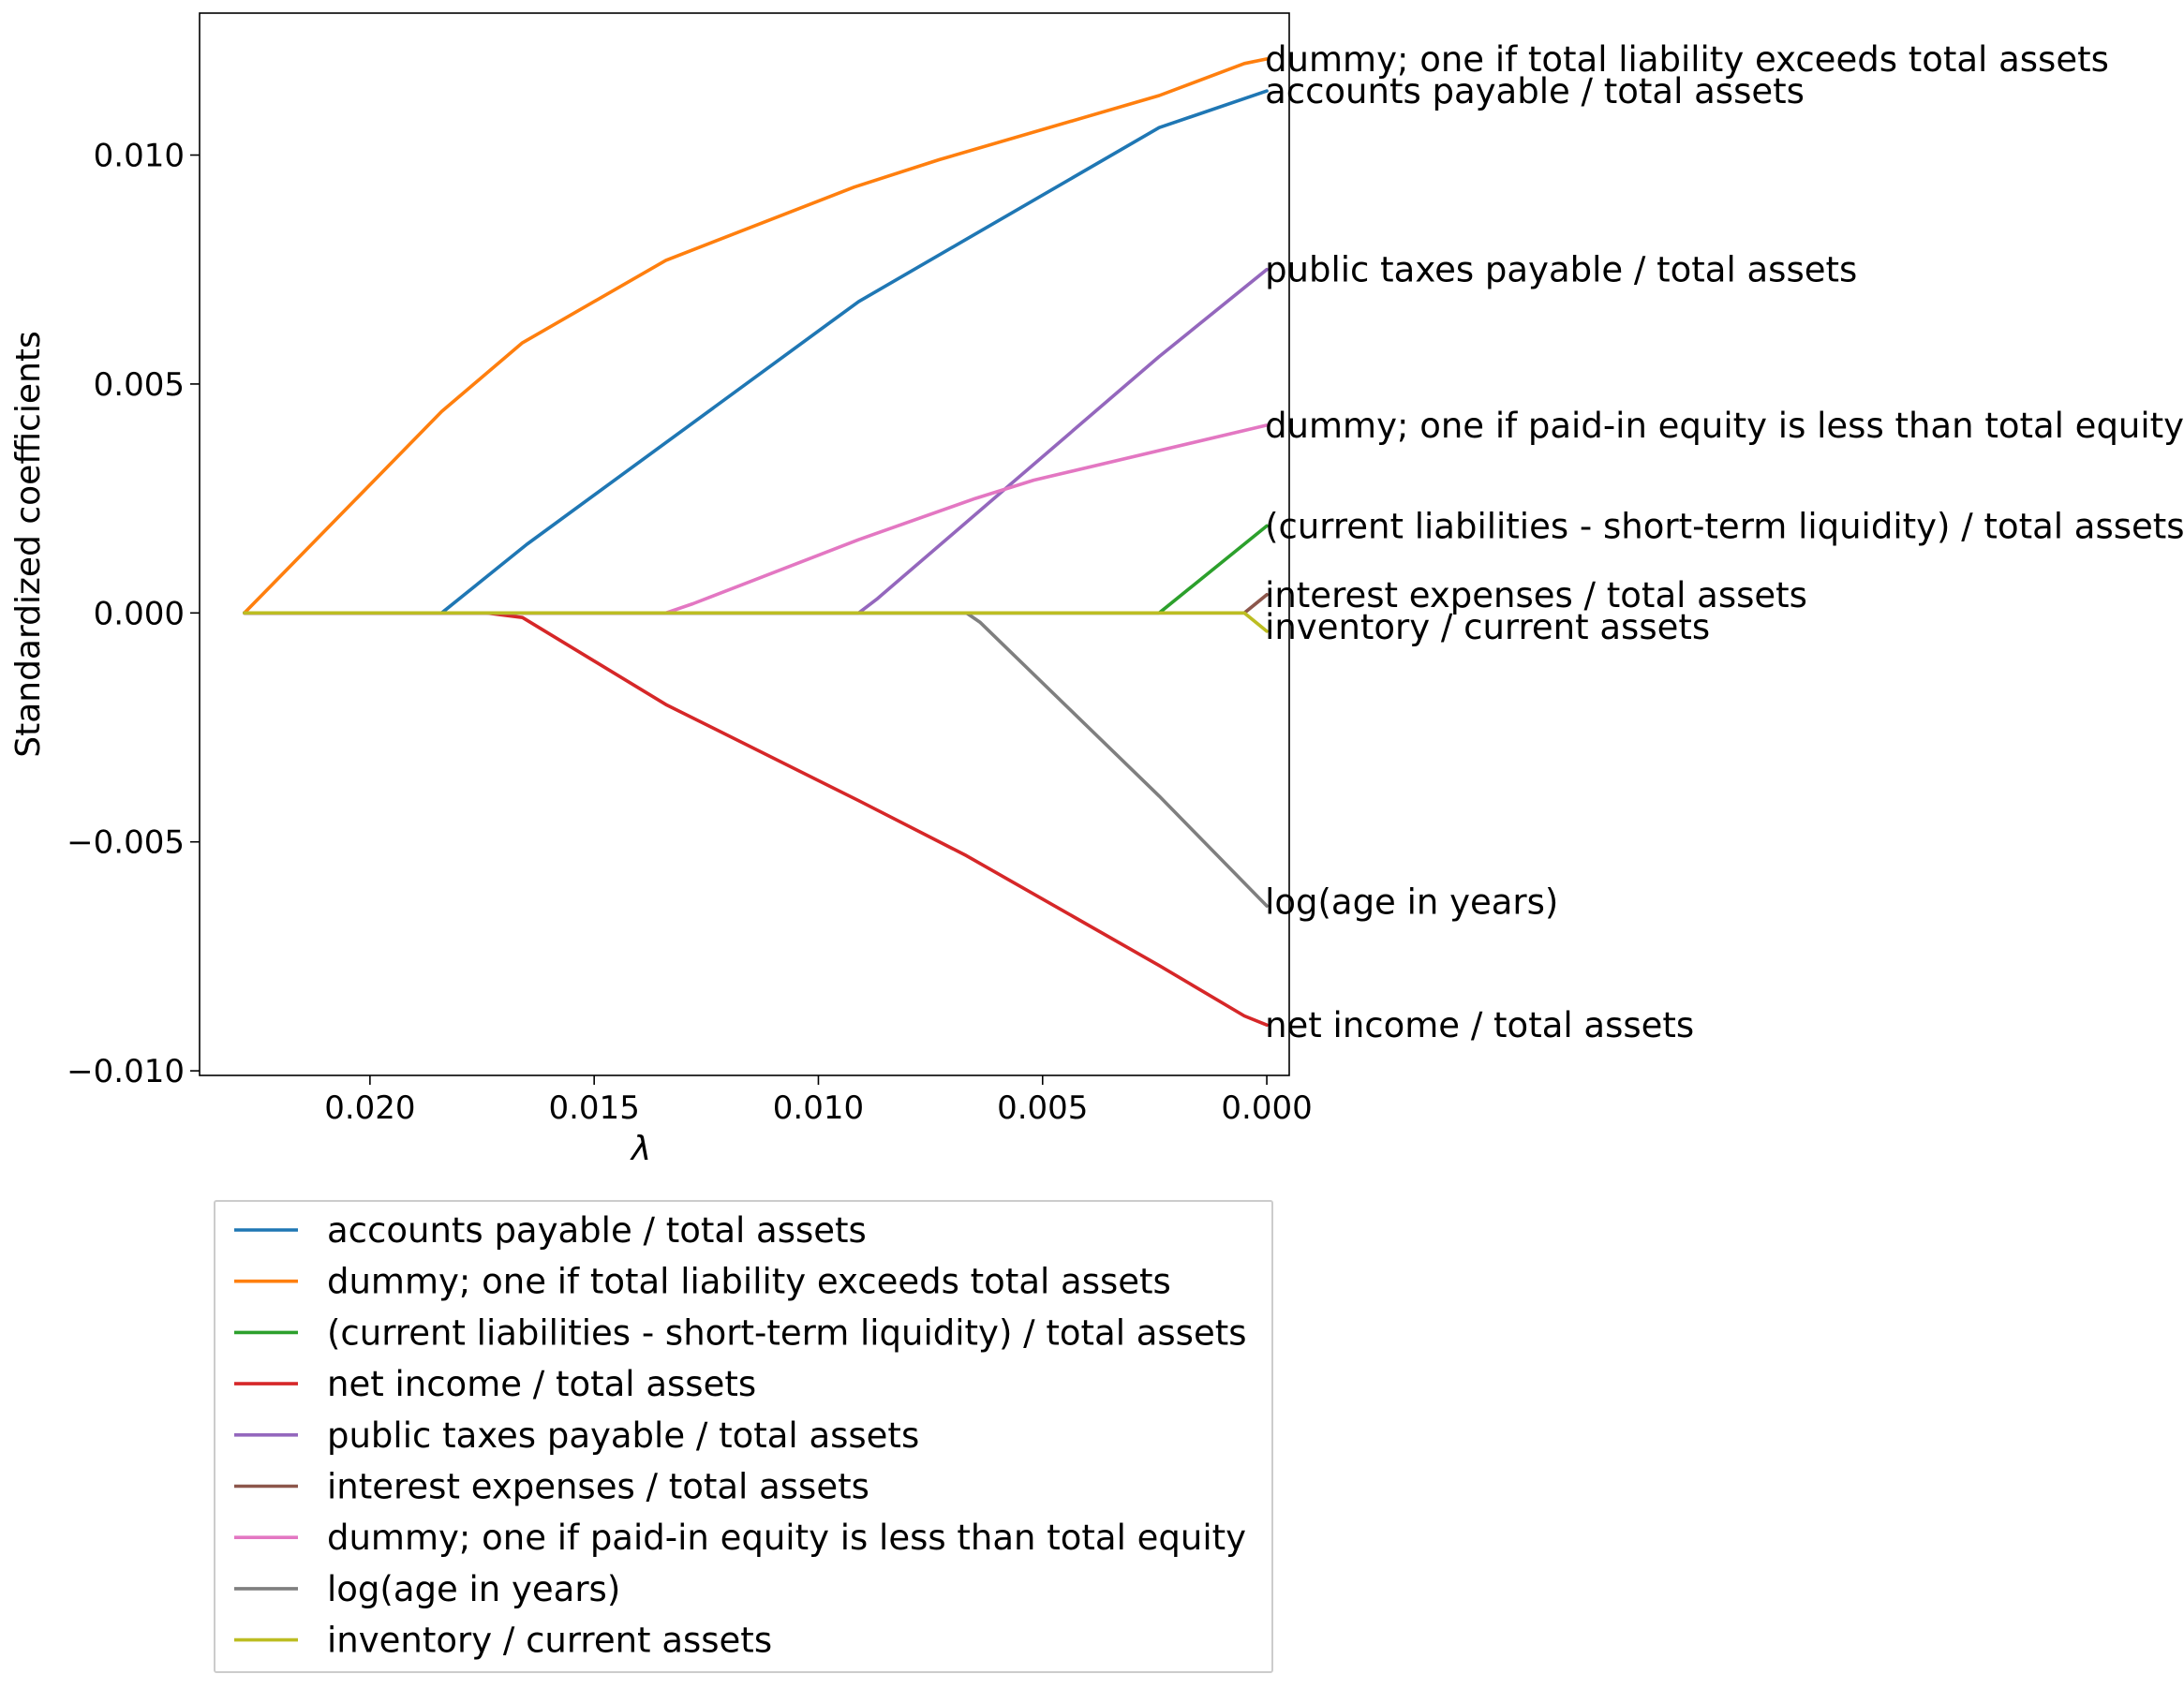  I want to click on end-label-6: interest expenses / total assets, so click(1536, 595).